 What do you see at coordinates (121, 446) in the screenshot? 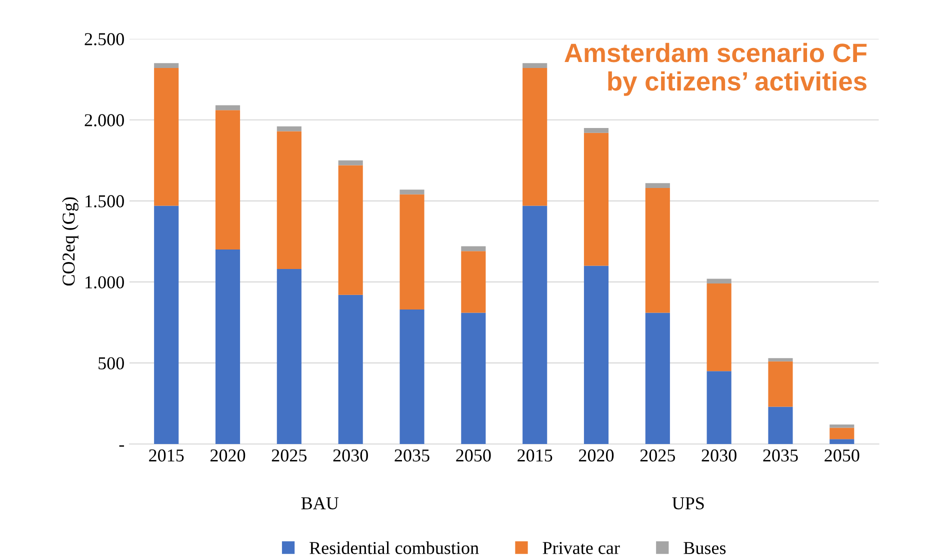
I see `y-tick-label: -` at bounding box center [121, 446].